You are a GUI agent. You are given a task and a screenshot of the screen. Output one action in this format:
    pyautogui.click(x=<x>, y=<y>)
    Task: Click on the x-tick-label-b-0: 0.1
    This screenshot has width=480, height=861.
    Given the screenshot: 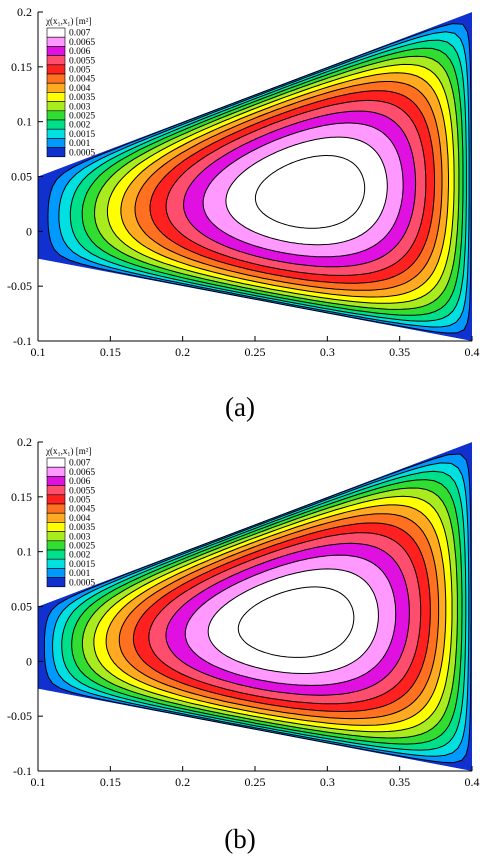 What is the action you would take?
    pyautogui.click(x=38, y=782)
    